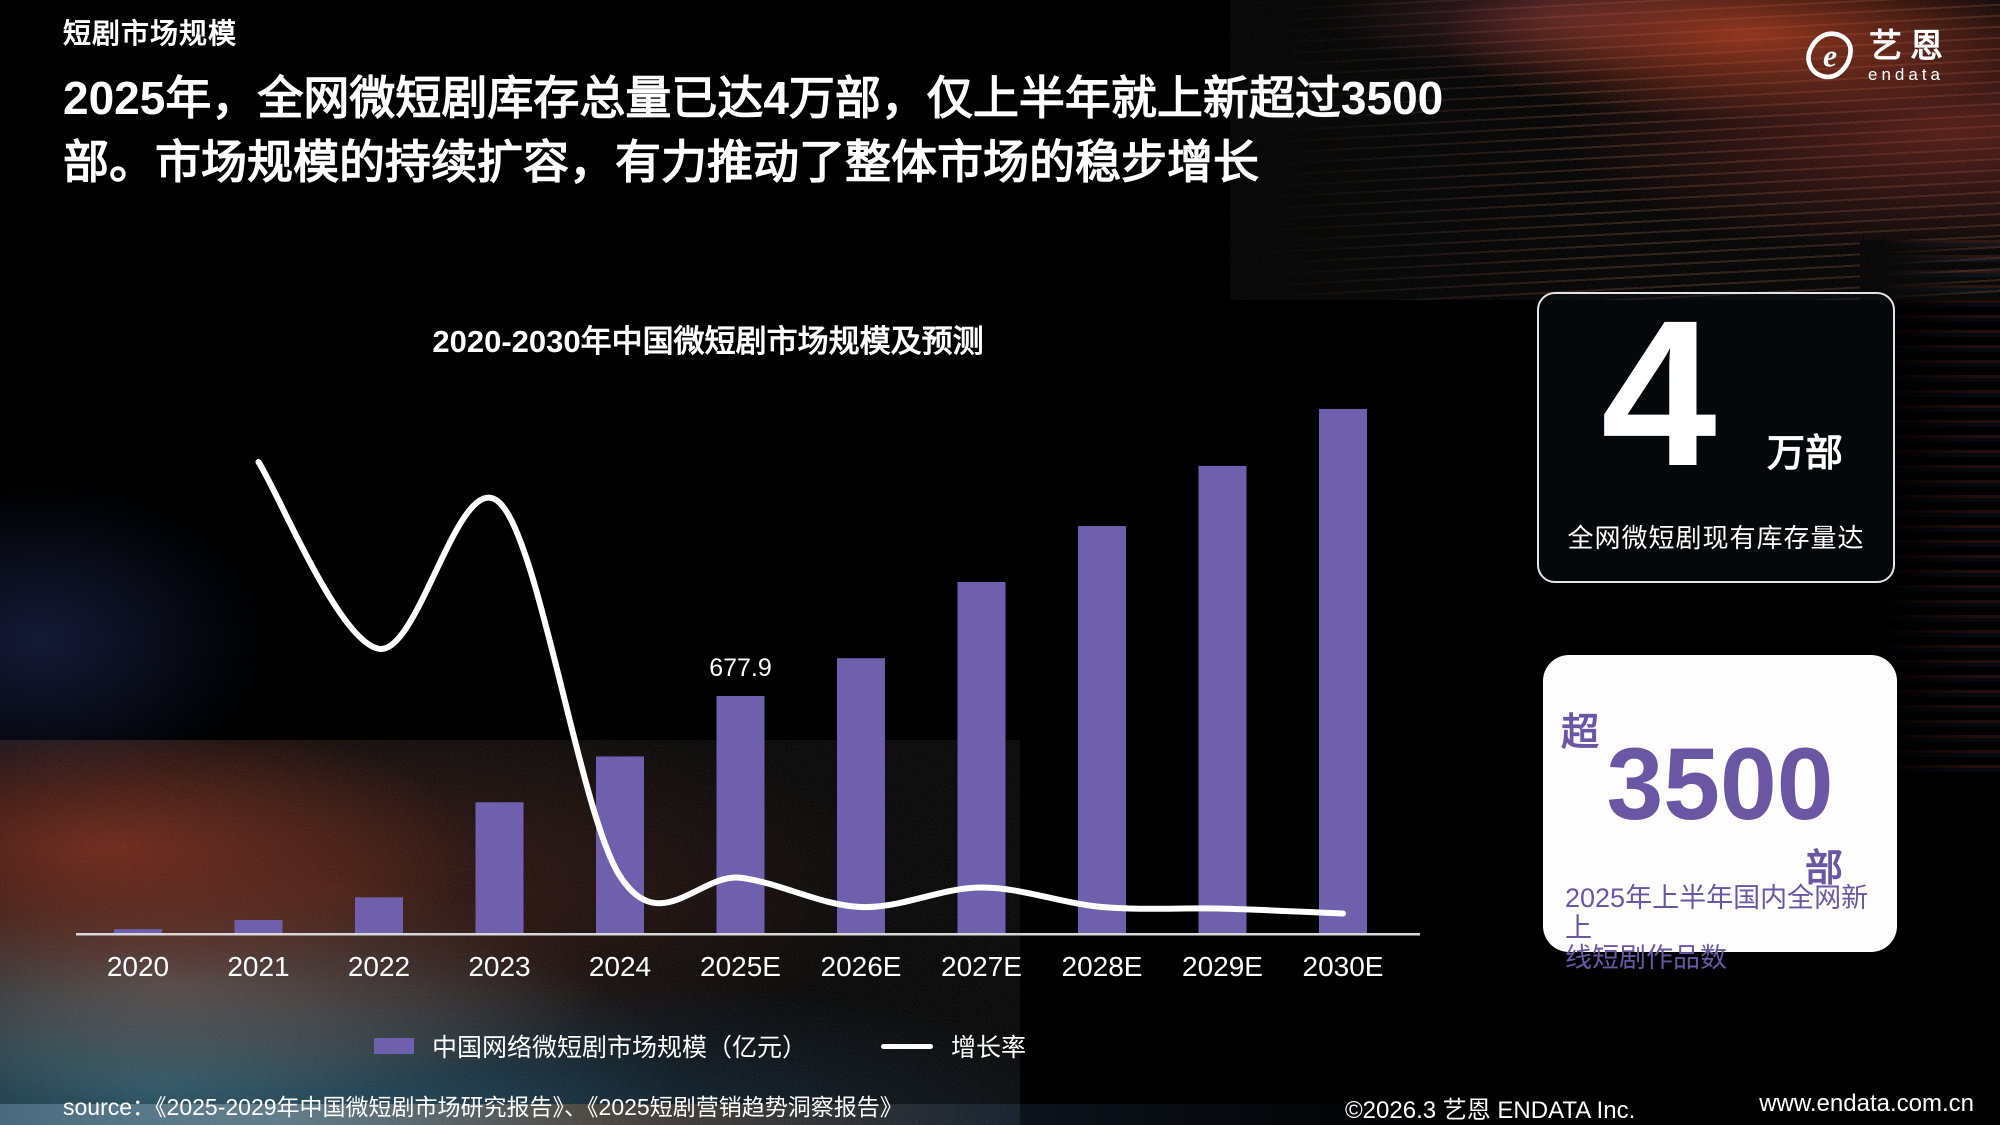 This screenshot has width=2000, height=1125. Describe the element at coordinates (258, 966) in the screenshot. I see `x-label-2021: 2021` at that location.